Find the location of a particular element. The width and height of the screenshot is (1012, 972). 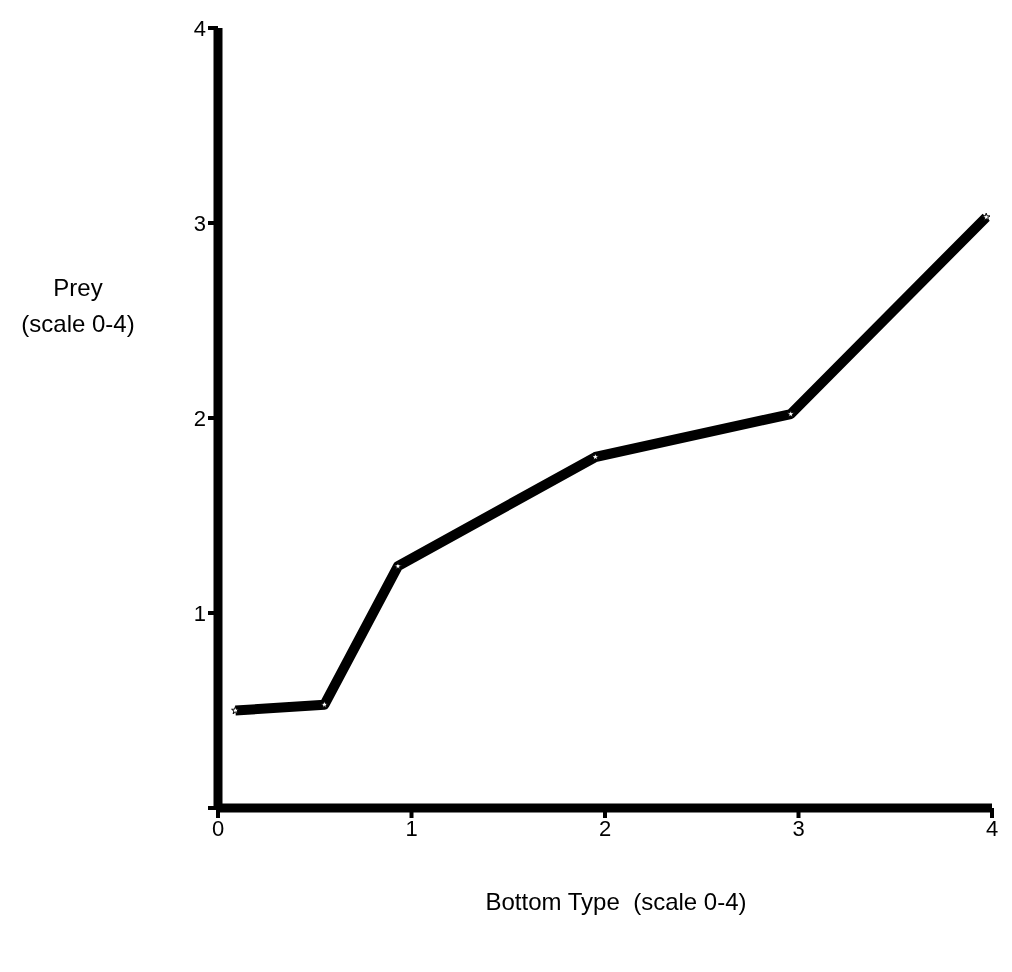

x-axis-title: Bottom Type (scale 0-4) is located at coordinates (616, 902).